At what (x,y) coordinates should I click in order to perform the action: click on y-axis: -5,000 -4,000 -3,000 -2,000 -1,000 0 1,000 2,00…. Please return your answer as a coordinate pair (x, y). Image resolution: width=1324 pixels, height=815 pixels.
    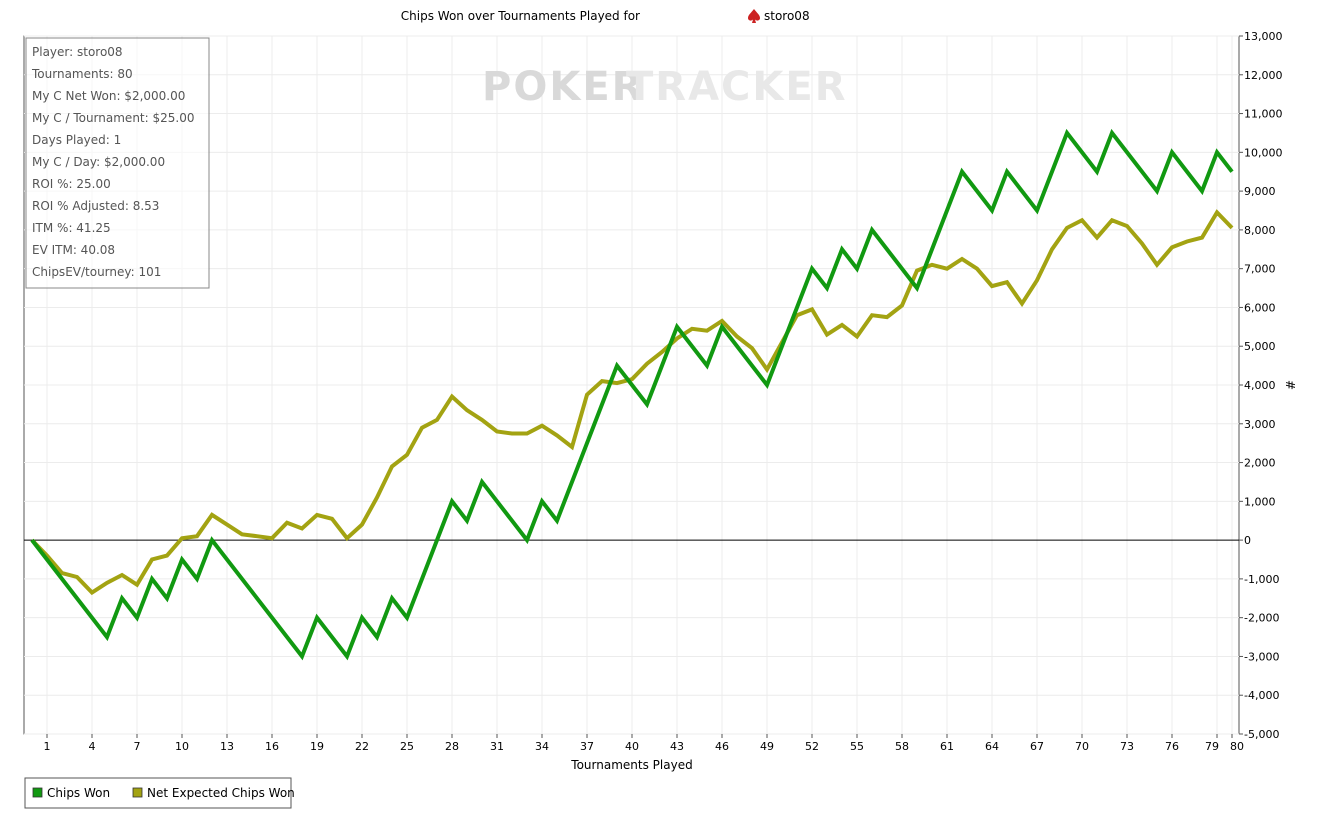
    Looking at the image, I should click on (1261, 385).